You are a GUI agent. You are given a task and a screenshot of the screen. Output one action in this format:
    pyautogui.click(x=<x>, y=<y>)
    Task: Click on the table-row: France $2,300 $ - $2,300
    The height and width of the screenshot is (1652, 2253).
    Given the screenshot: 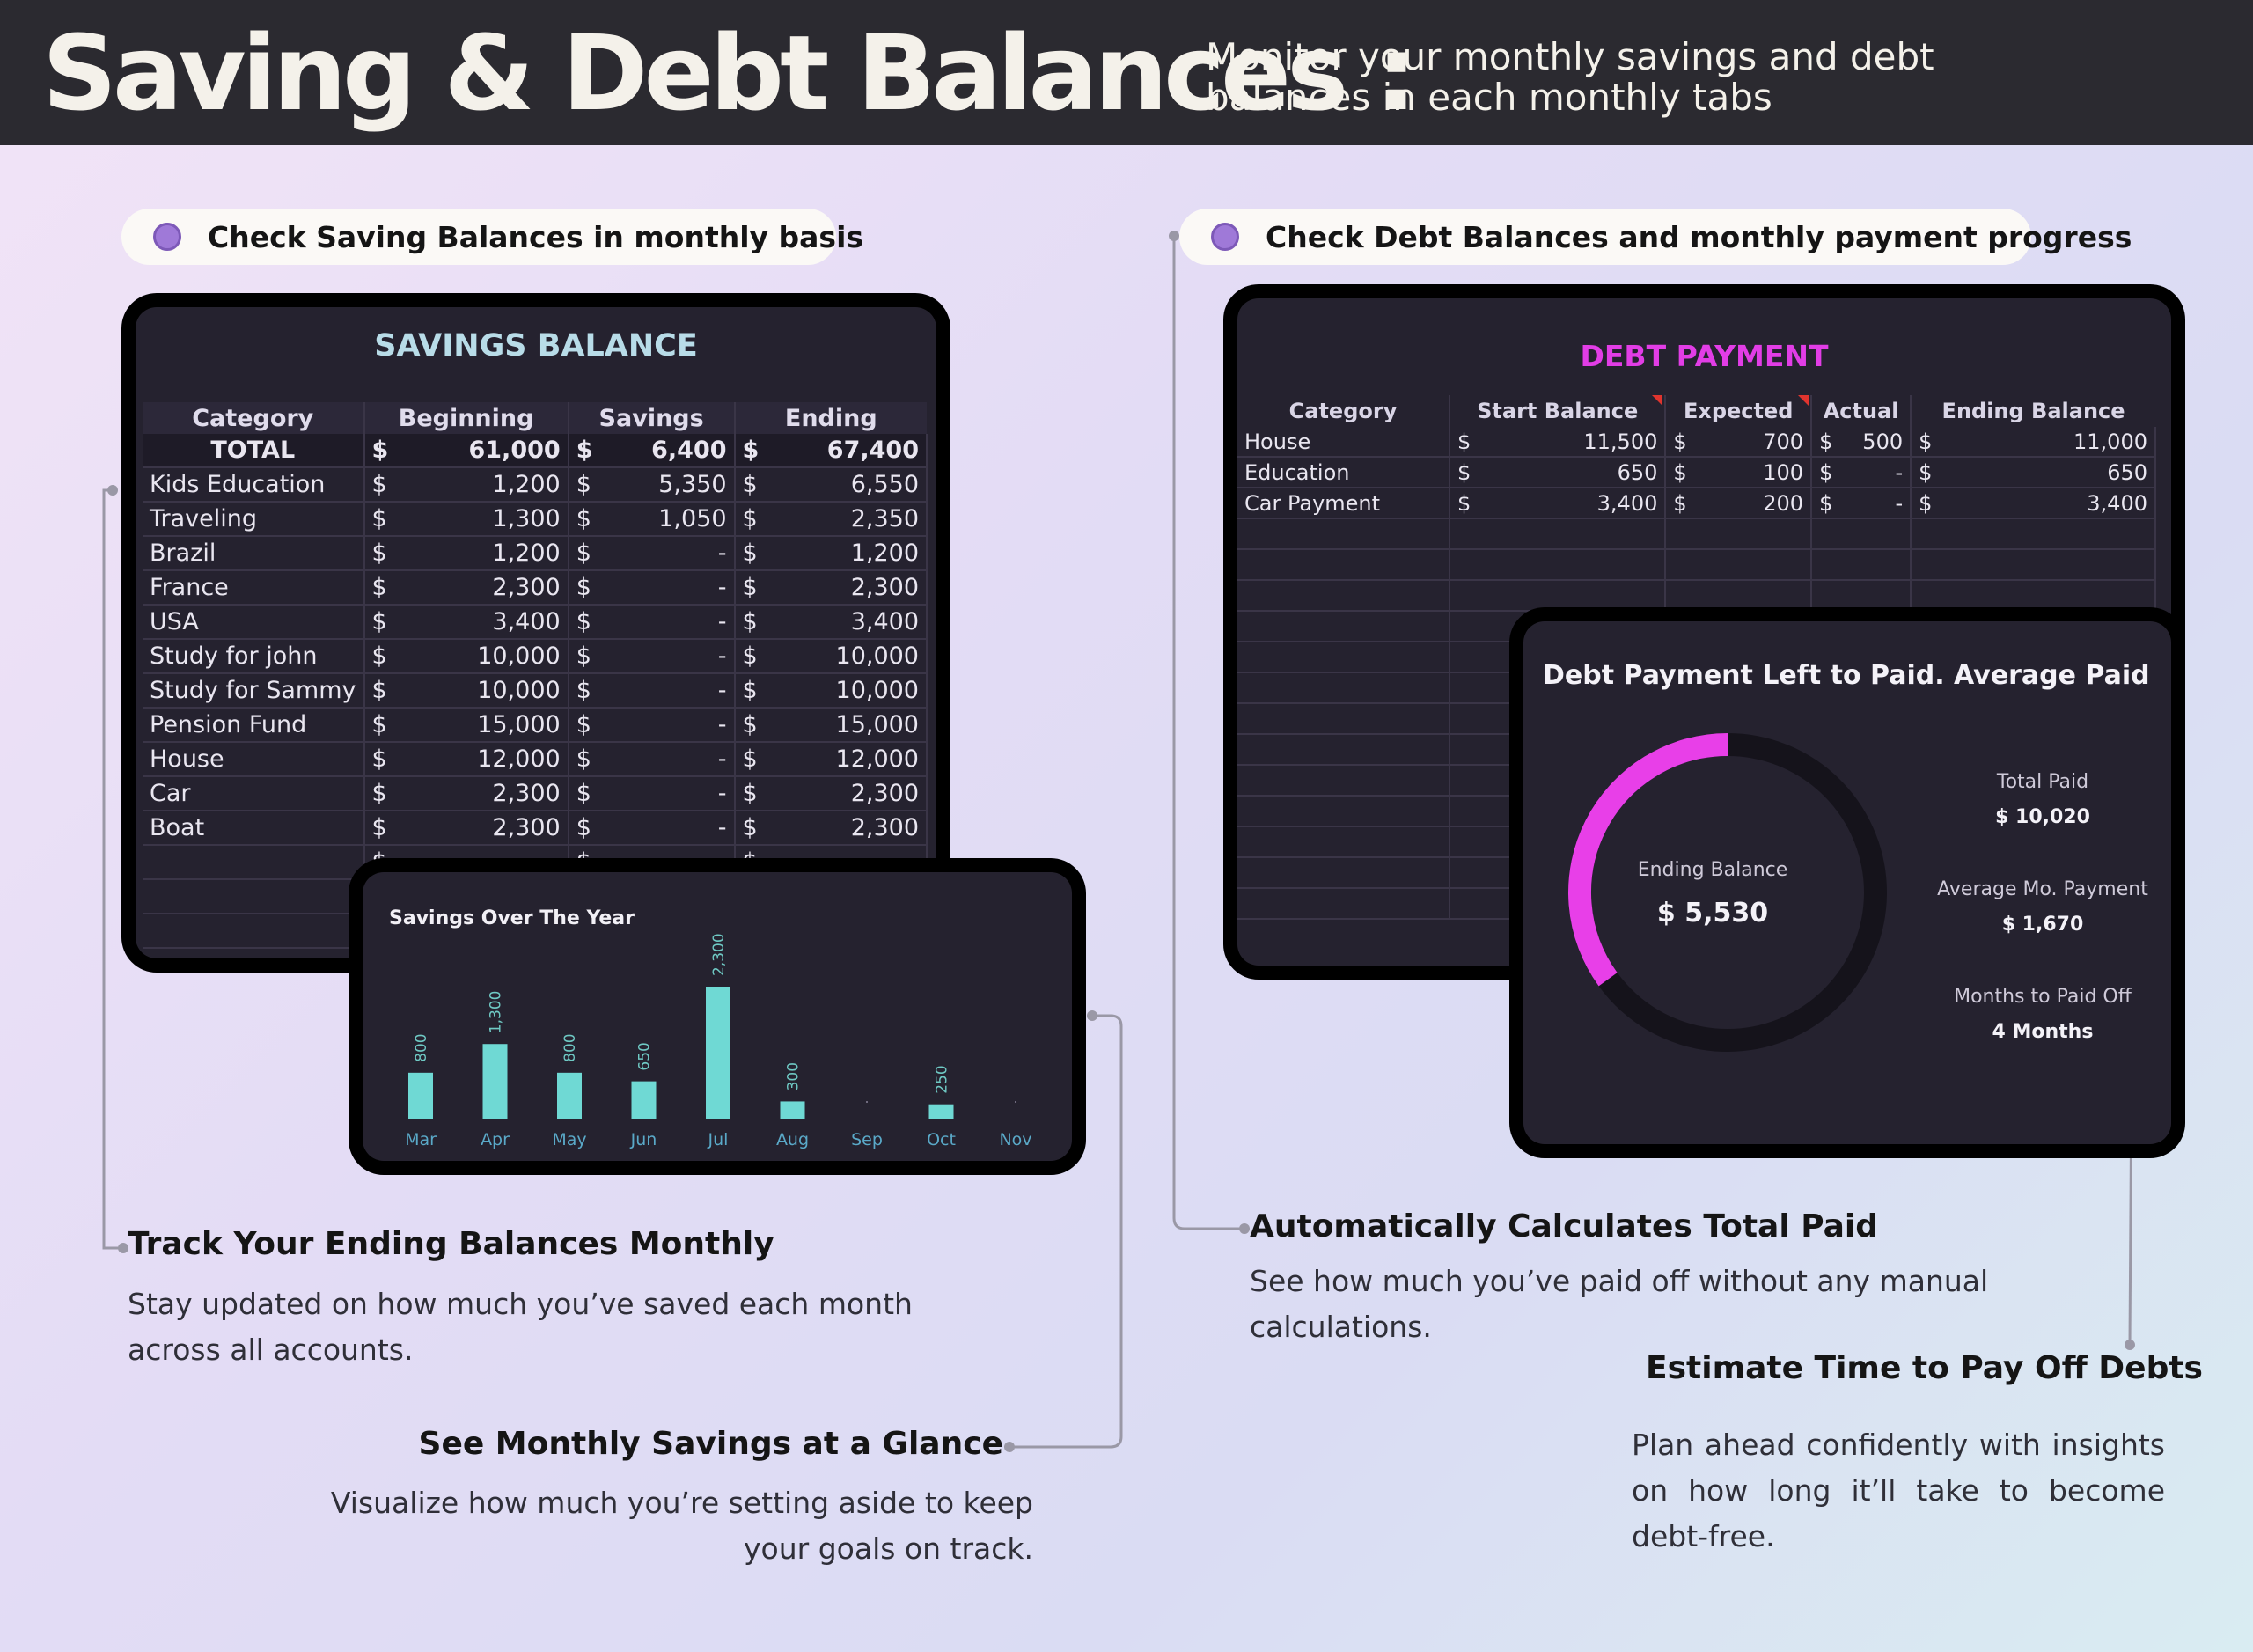 What is the action you would take?
    pyautogui.click(x=535, y=588)
    